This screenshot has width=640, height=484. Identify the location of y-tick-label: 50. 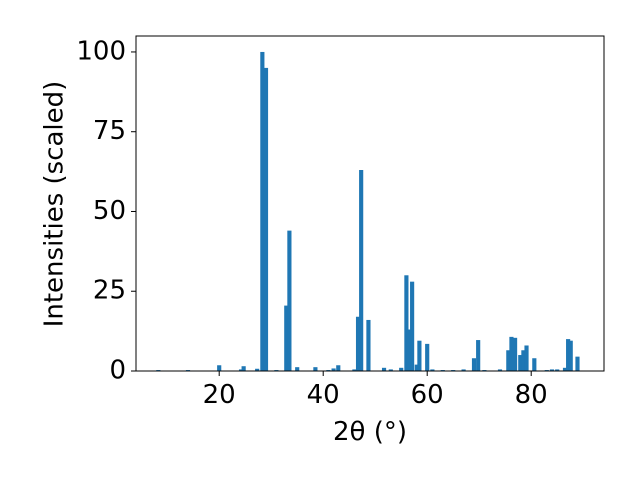
(109, 211).